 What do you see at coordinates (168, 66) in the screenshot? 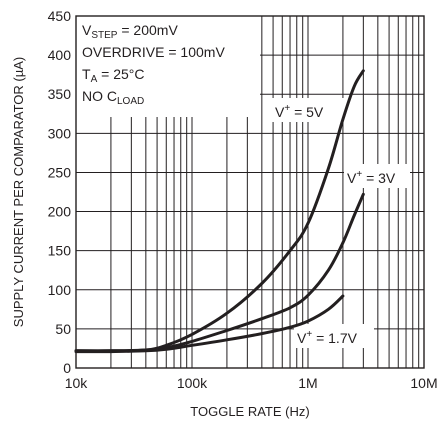
I see `conditions-box` at bounding box center [168, 66].